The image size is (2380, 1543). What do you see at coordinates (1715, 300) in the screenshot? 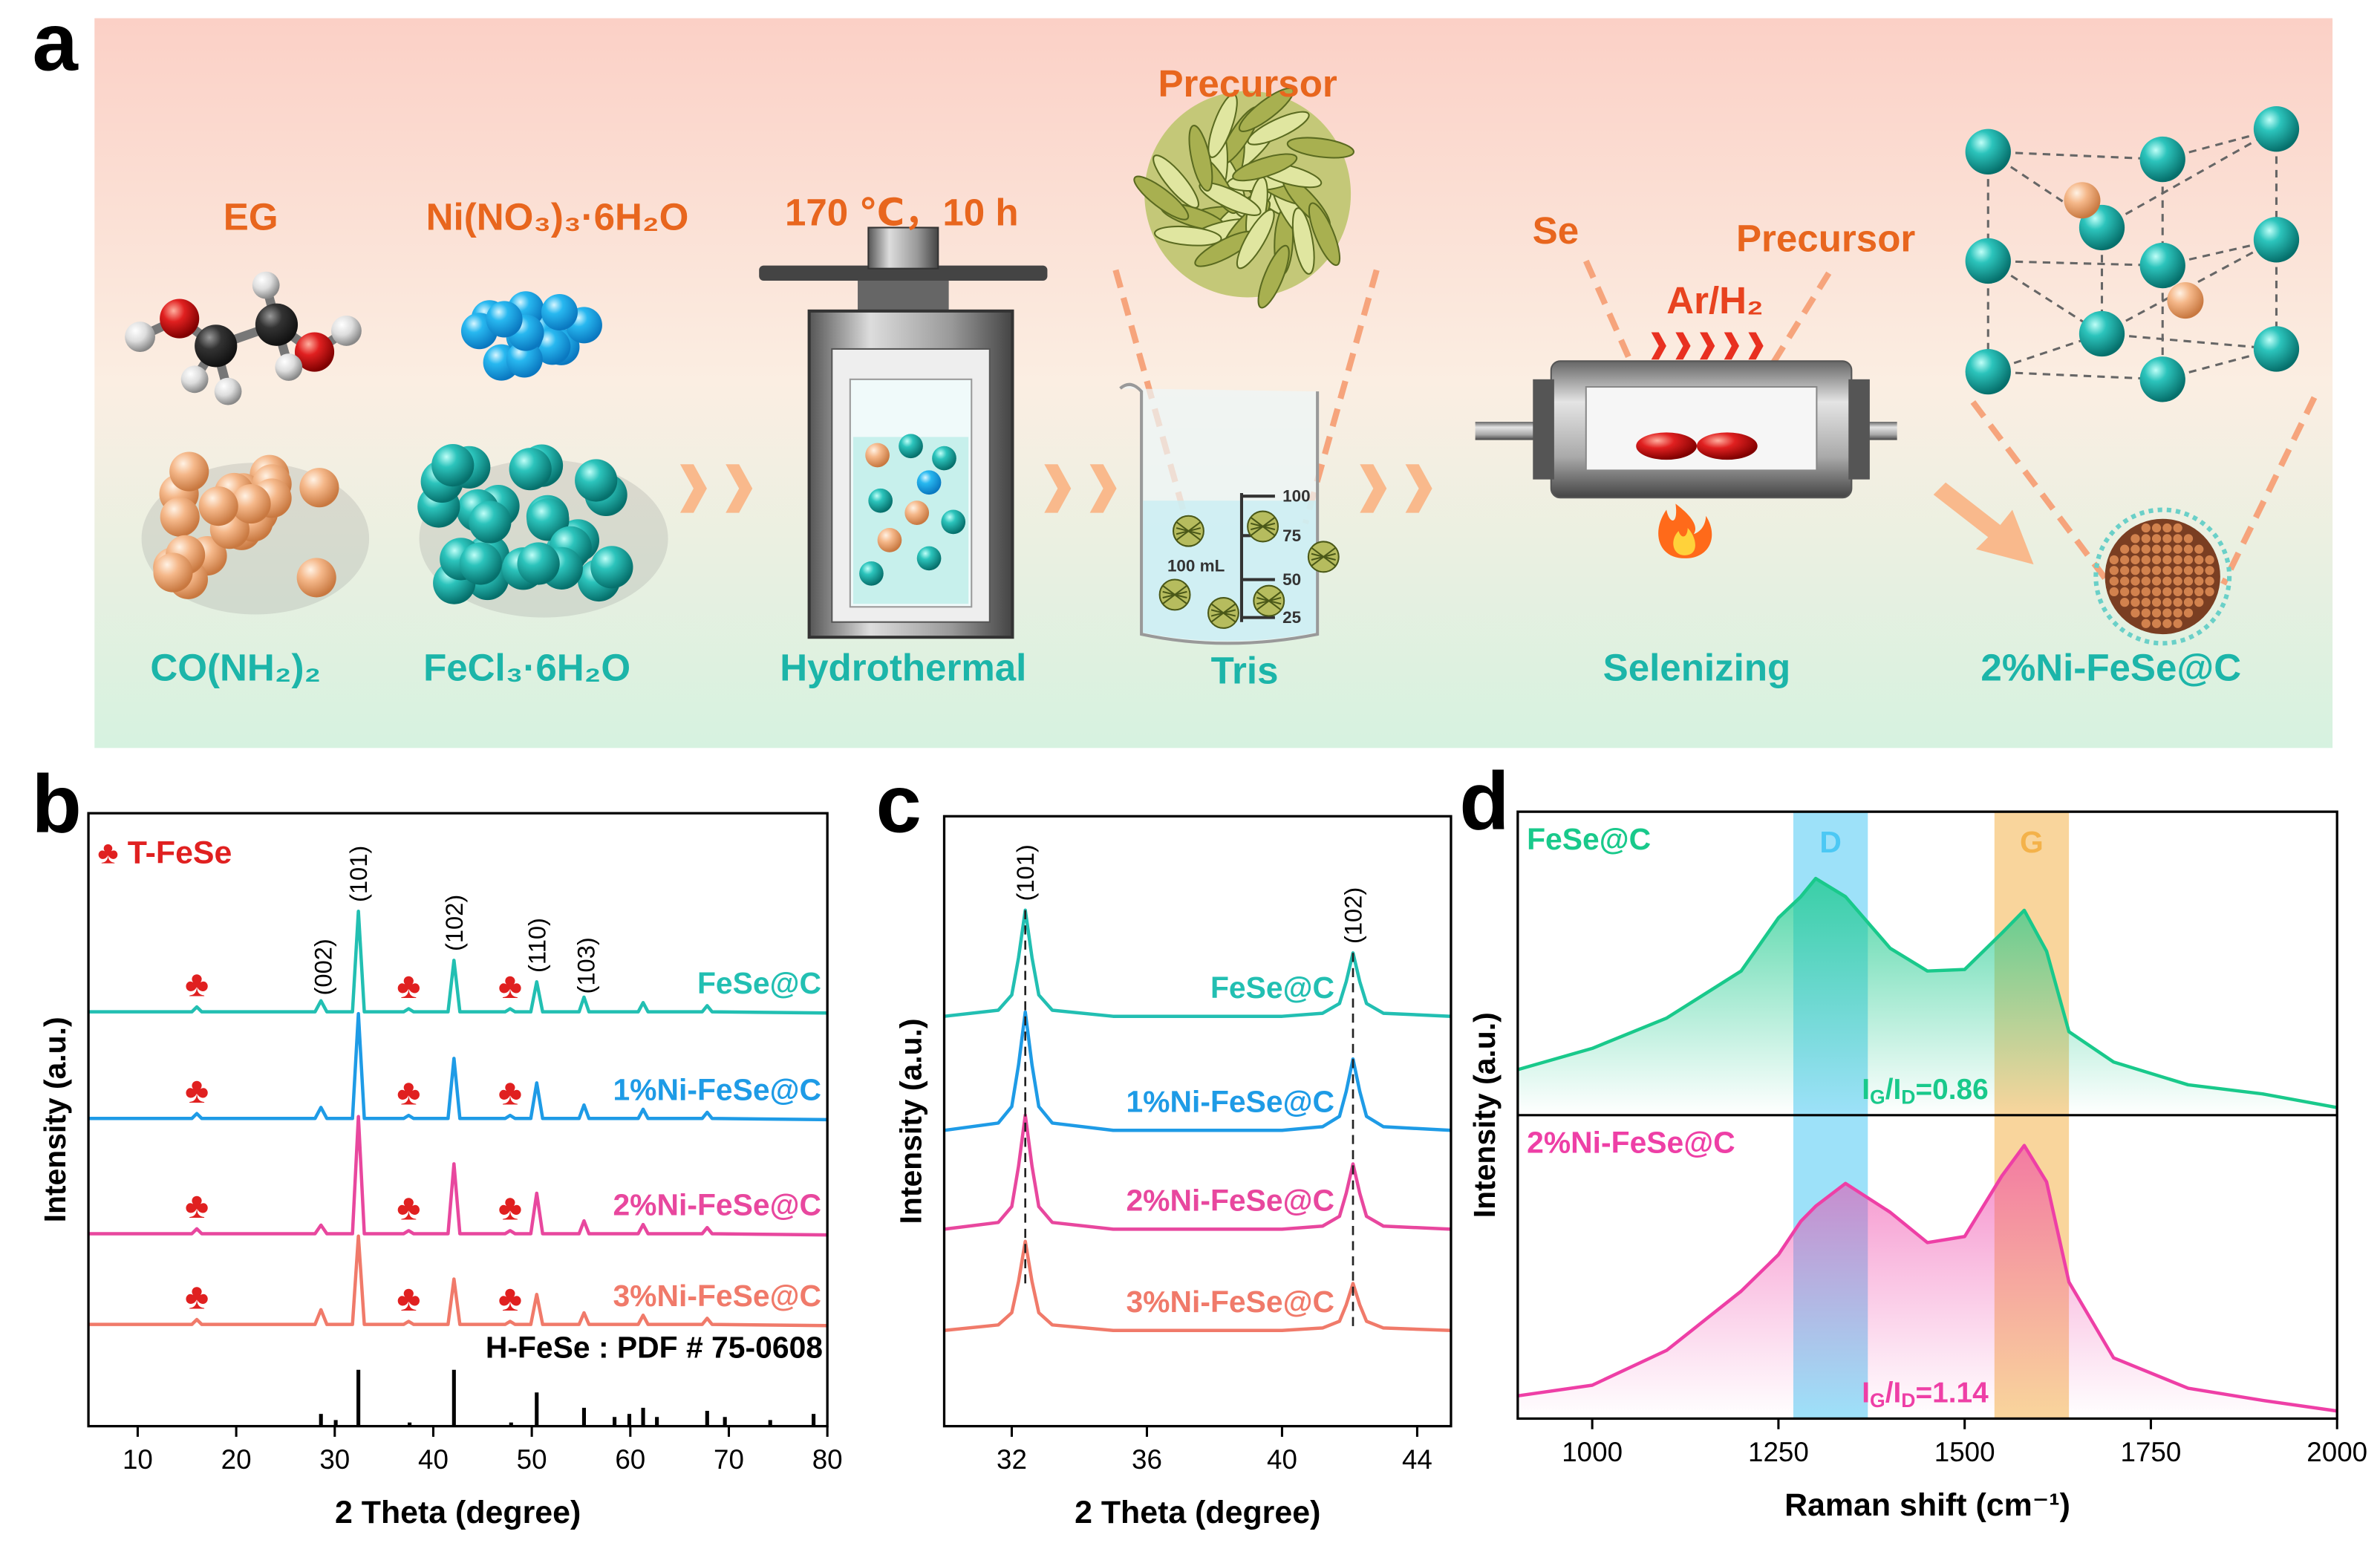
I see `label: Ar/H₂` at bounding box center [1715, 300].